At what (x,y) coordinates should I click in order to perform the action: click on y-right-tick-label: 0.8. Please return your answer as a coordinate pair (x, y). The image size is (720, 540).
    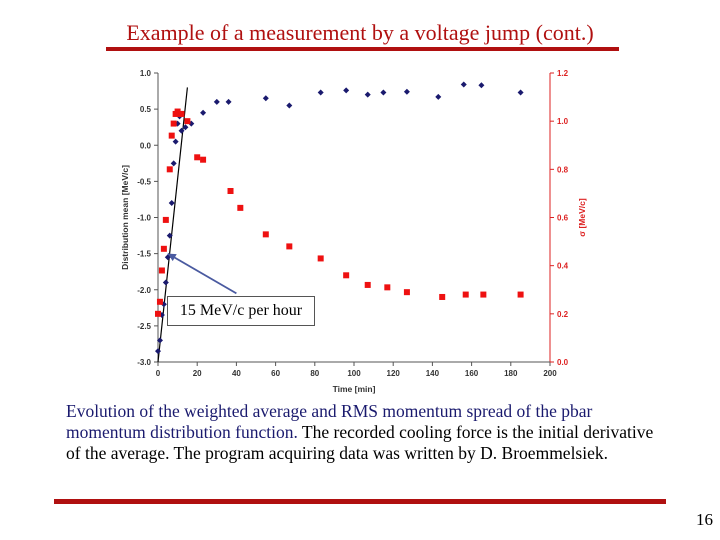
    Looking at the image, I should click on (563, 169).